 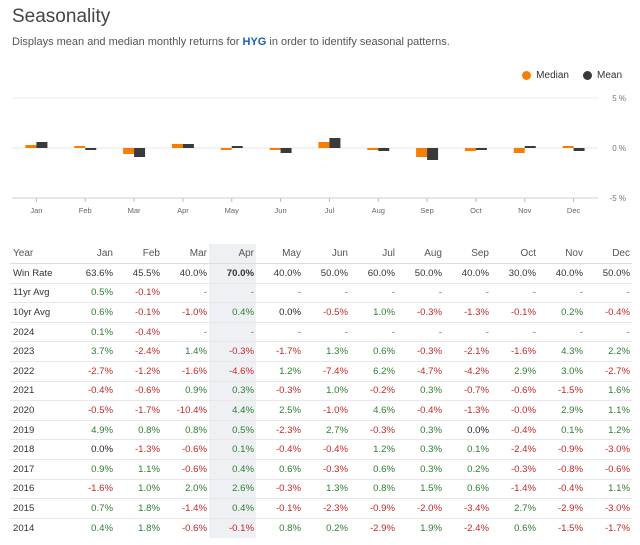 What do you see at coordinates (191, 411) in the screenshot?
I see `table-cell: -10.4%` at bounding box center [191, 411].